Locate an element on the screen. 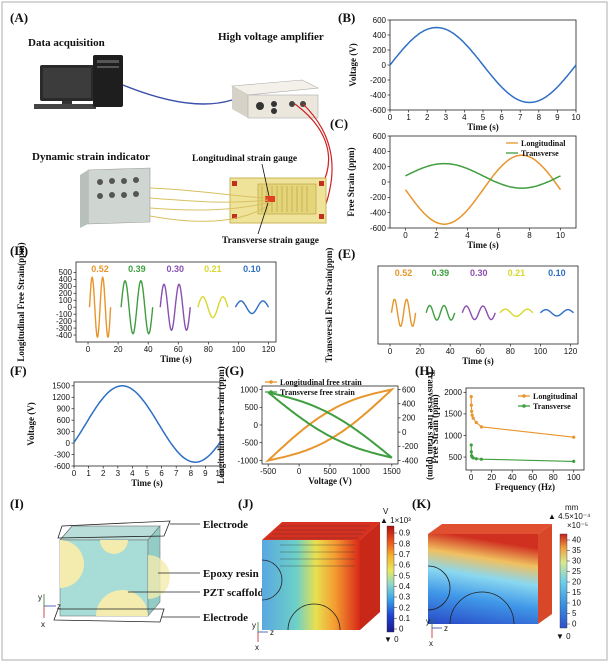 The width and height of the screenshot is (609, 662). y-tick-label: 100 is located at coordinates (66, 300).